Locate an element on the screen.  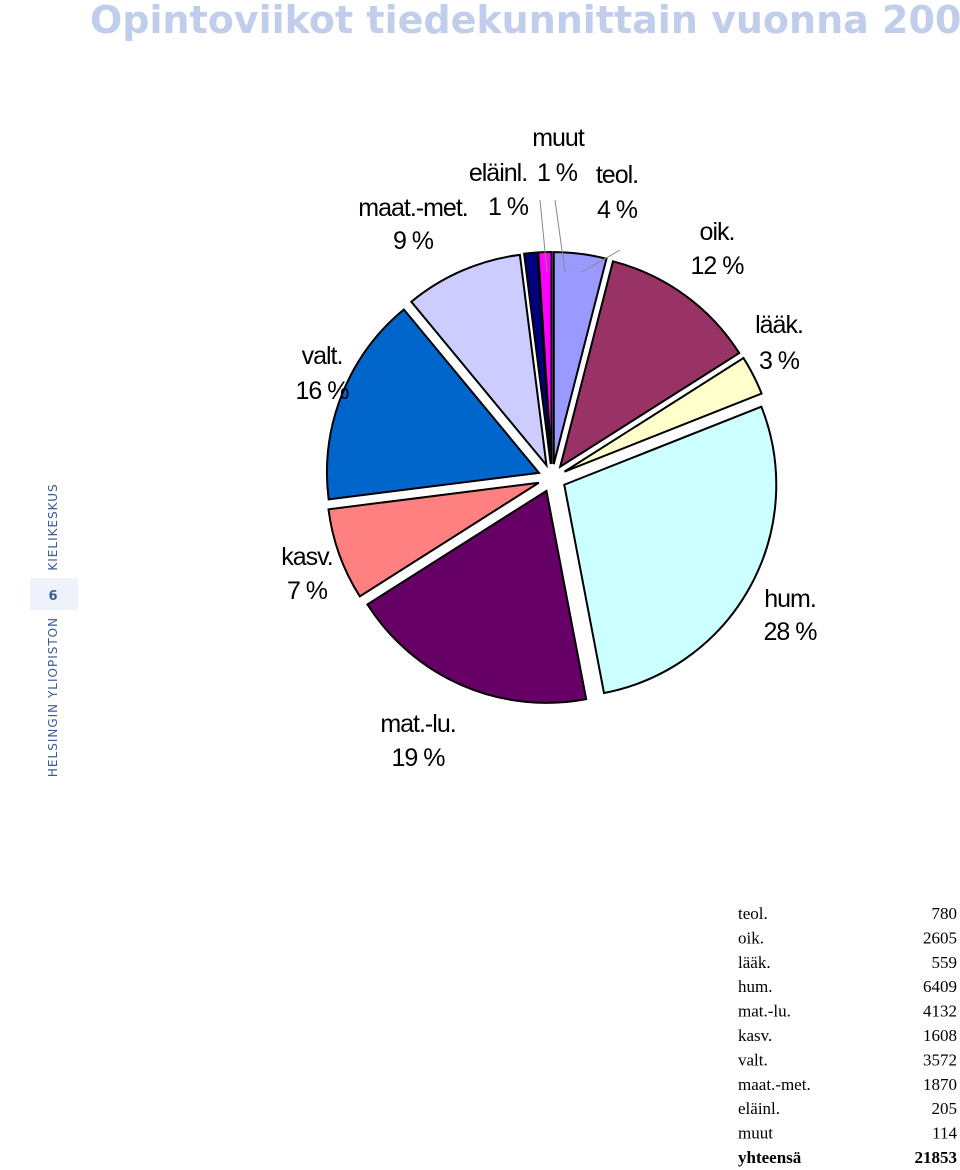
table-cell-value: 780 is located at coordinates (945, 913).